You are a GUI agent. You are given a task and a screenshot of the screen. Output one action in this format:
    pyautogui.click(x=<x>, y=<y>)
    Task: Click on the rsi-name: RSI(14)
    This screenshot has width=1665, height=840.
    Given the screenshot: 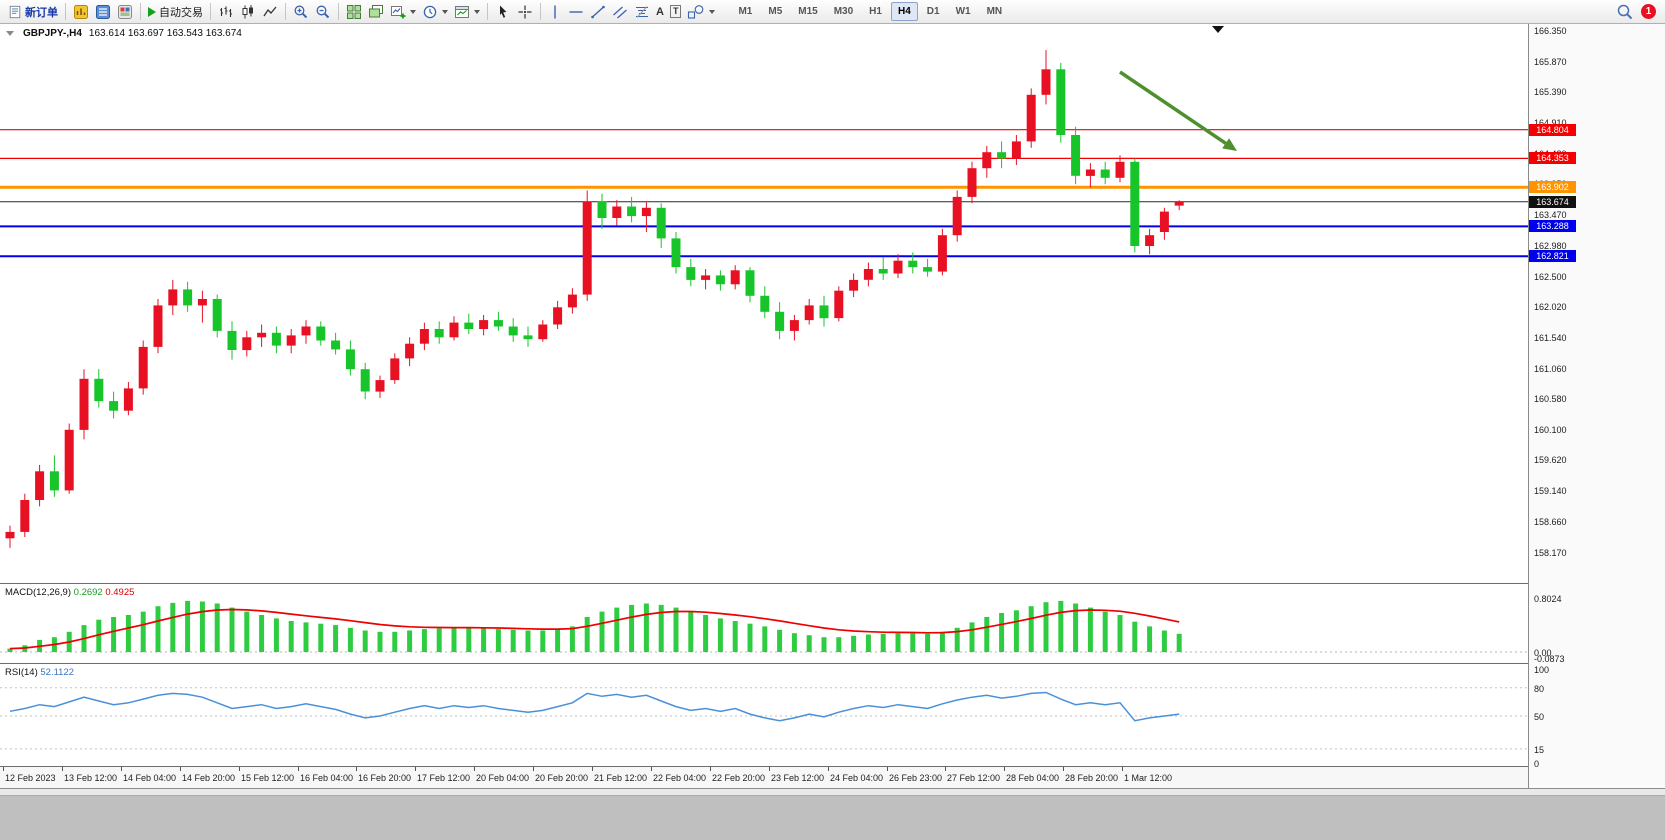 What is the action you would take?
    pyautogui.click(x=21, y=672)
    